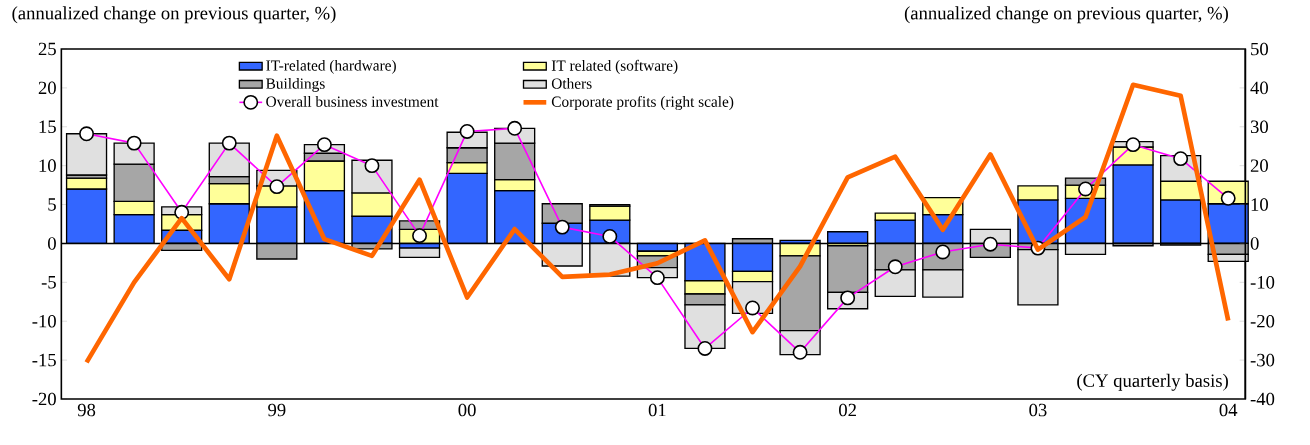 This screenshot has width=1310, height=445. Describe the element at coordinates (86, 410) in the screenshot. I see `x-tick-label: 98` at that location.